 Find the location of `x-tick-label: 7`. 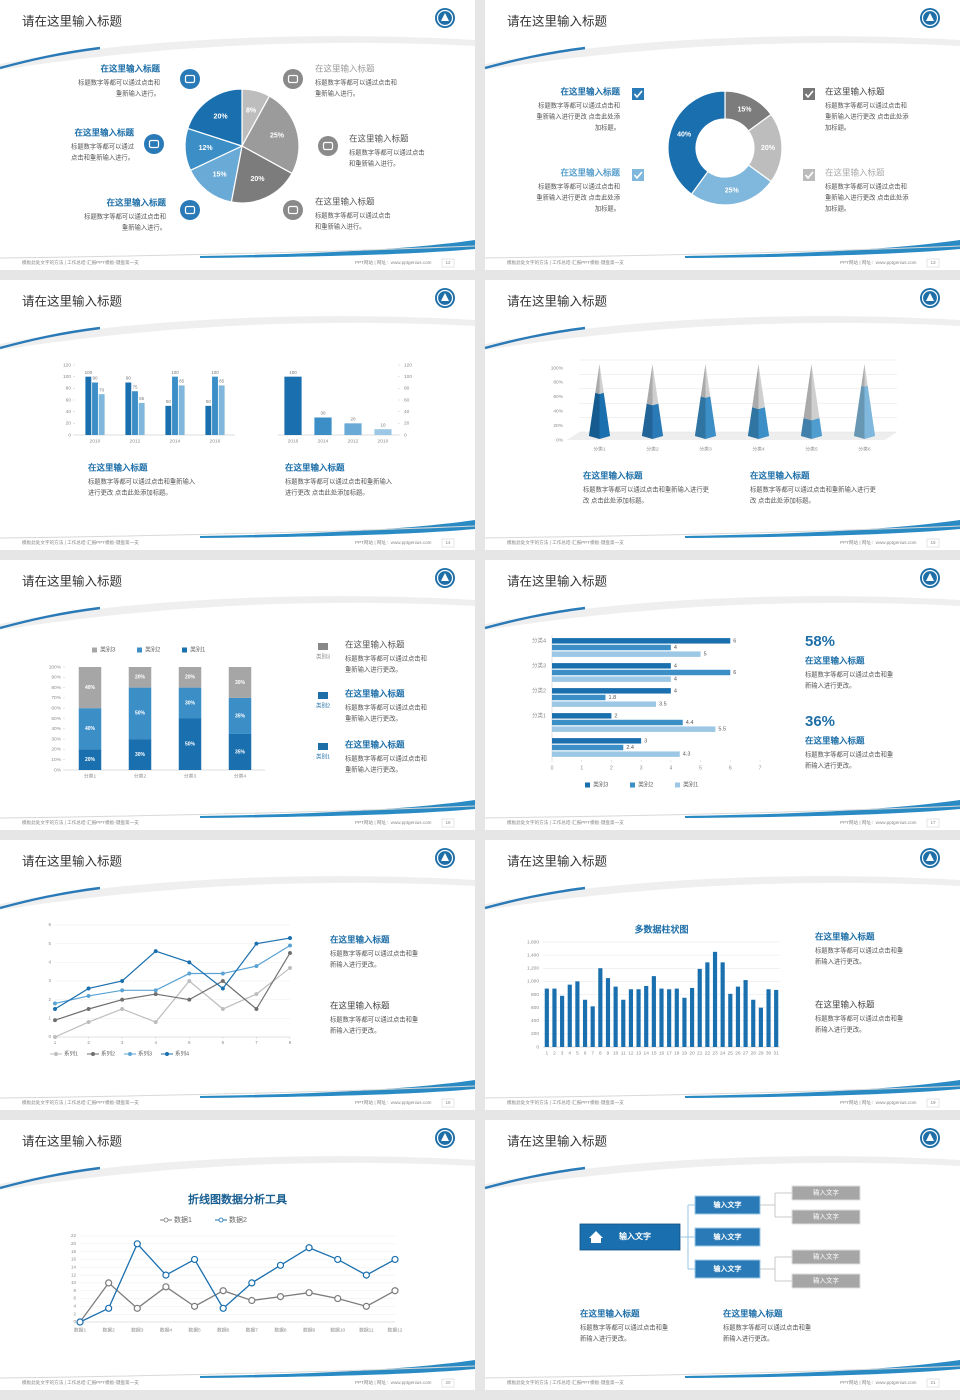

x-tick-label: 7 is located at coordinates (256, 1042).